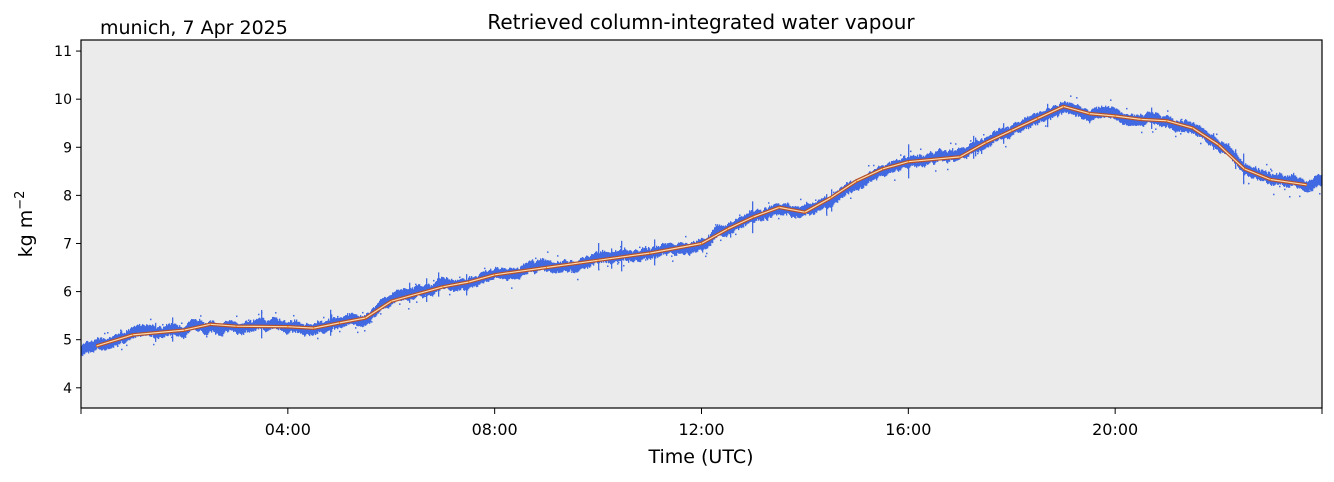 The height and width of the screenshot is (482, 1334). I want to click on x-tick-label: 04:00, so click(288, 429).